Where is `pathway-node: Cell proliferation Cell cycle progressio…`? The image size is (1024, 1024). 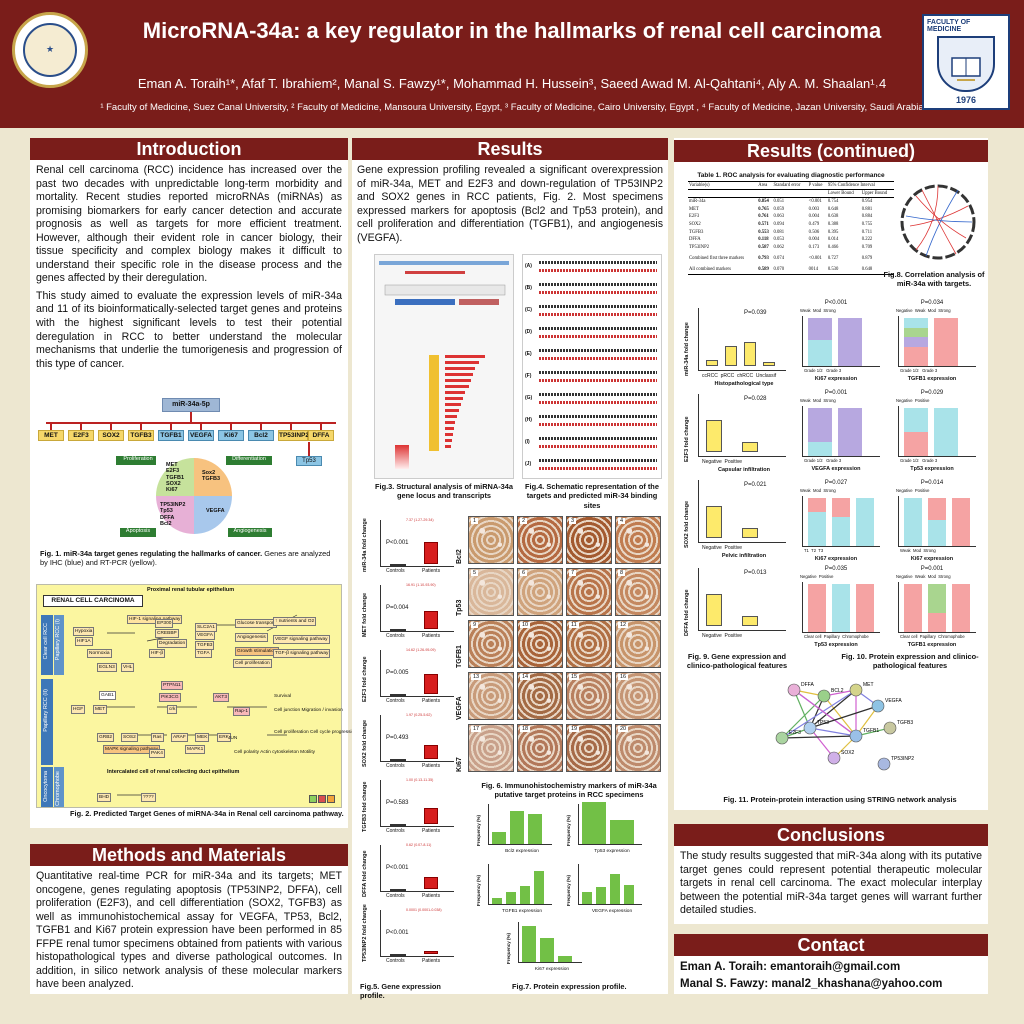
pathway-node: Cell proliferation Cell cycle progressio… is located at coordinates (315, 732).